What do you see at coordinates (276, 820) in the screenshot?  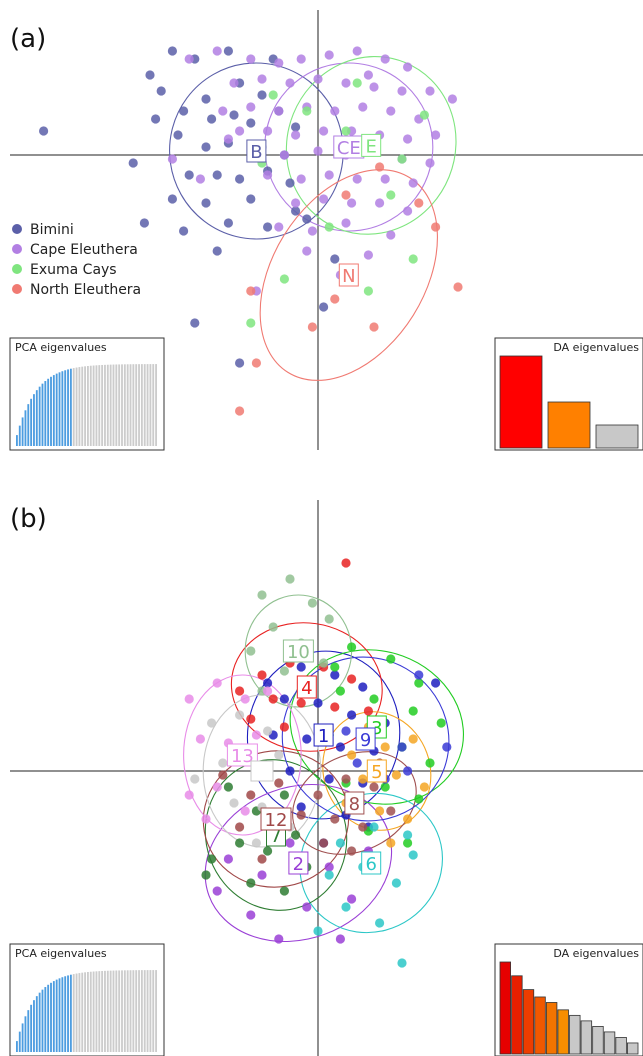 I see `group-label: 12` at bounding box center [276, 820].